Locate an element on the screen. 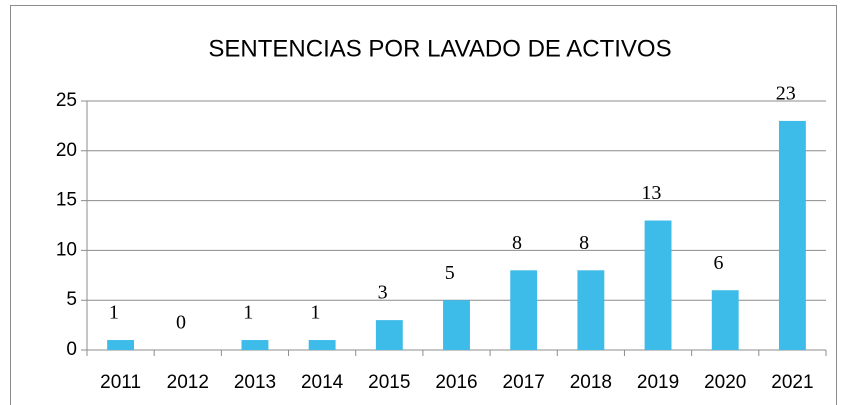 The width and height of the screenshot is (842, 405). x-tick-label: 2012 is located at coordinates (188, 382).